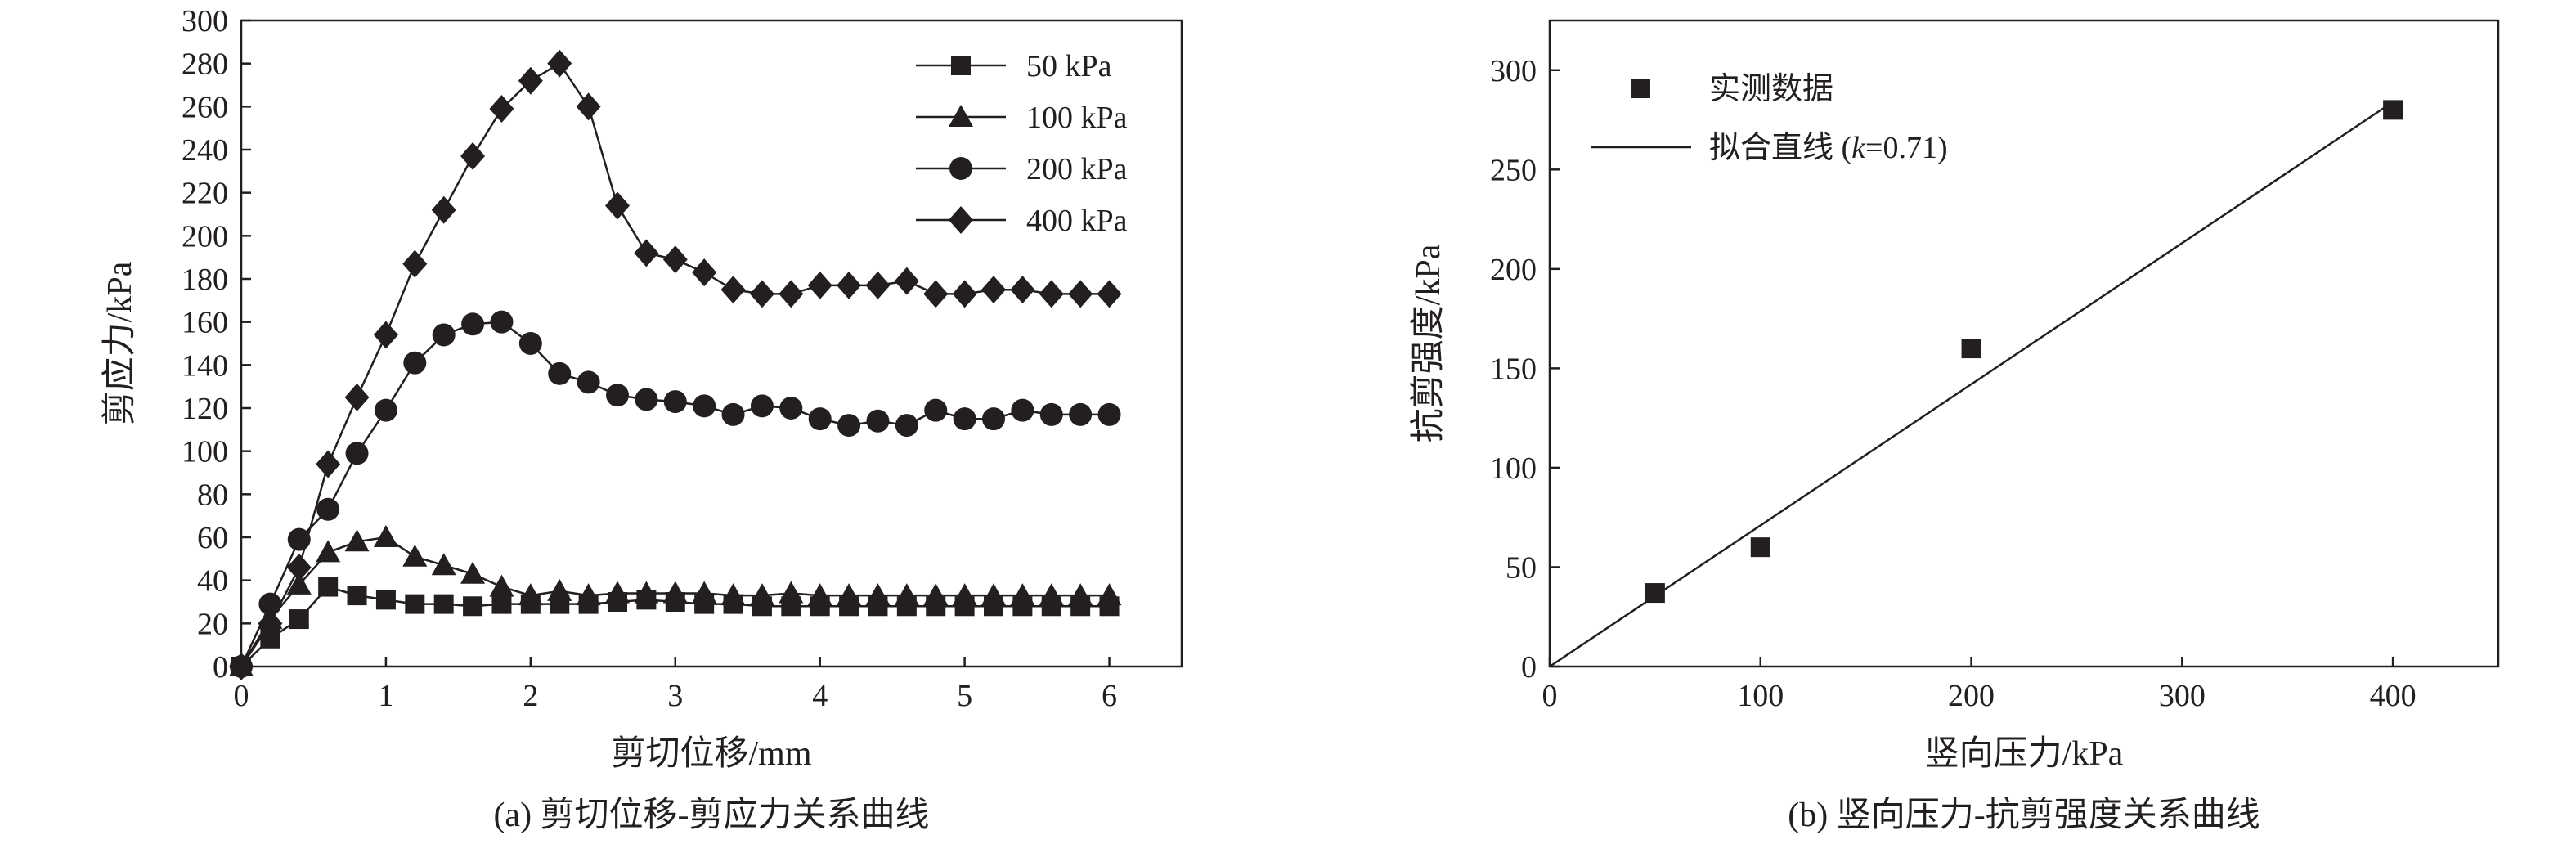 Image resolution: width=2576 pixels, height=844 pixels. Describe the element at coordinates (205, 107) in the screenshot. I see `panel-a-y-tick-label: 260` at that location.